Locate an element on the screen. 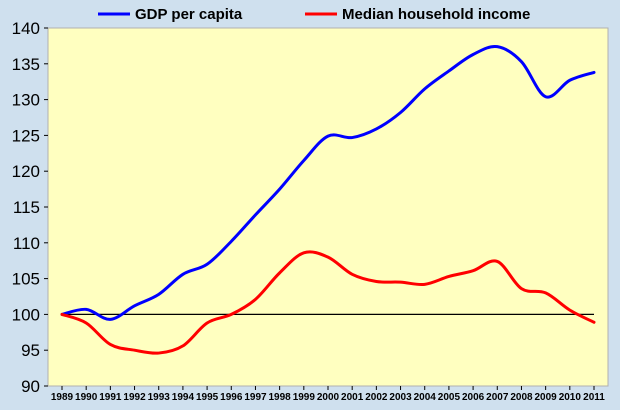 This screenshot has height=410, width=620. x-tick-label: 2000 is located at coordinates (328, 397).